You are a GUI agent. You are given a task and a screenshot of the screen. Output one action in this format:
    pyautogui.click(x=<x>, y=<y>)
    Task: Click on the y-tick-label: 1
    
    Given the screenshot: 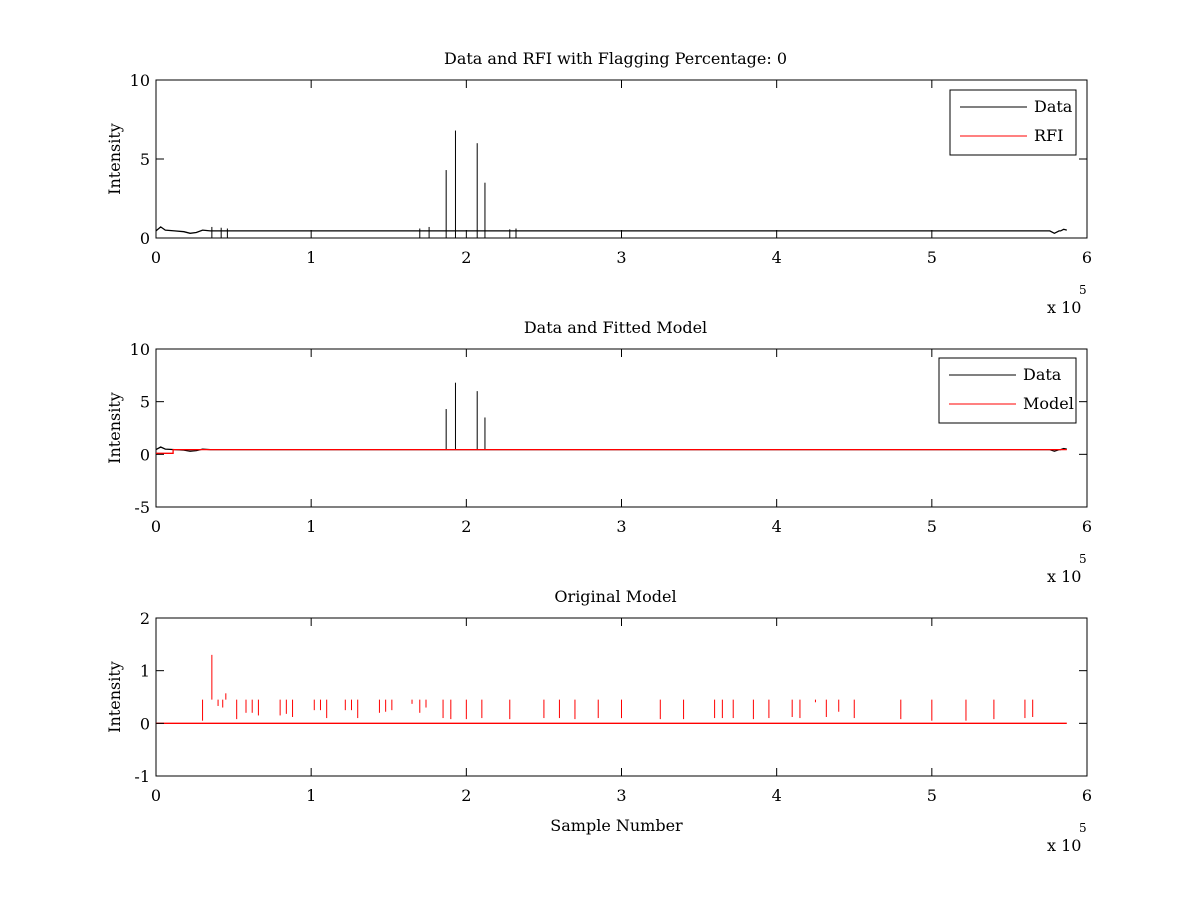 What is the action you would take?
    pyautogui.click(x=145, y=671)
    